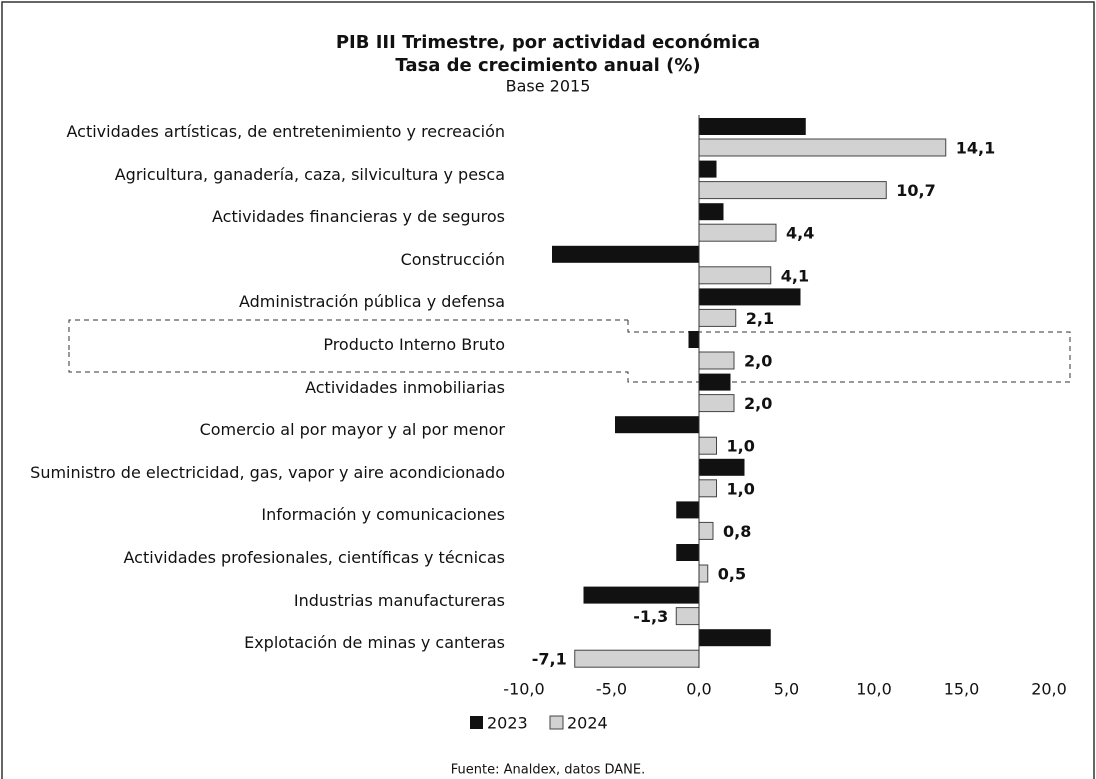 The image size is (1096, 779). Describe the element at coordinates (414, 344) in the screenshot. I see `category-label: Producto Interno Bruto` at that location.